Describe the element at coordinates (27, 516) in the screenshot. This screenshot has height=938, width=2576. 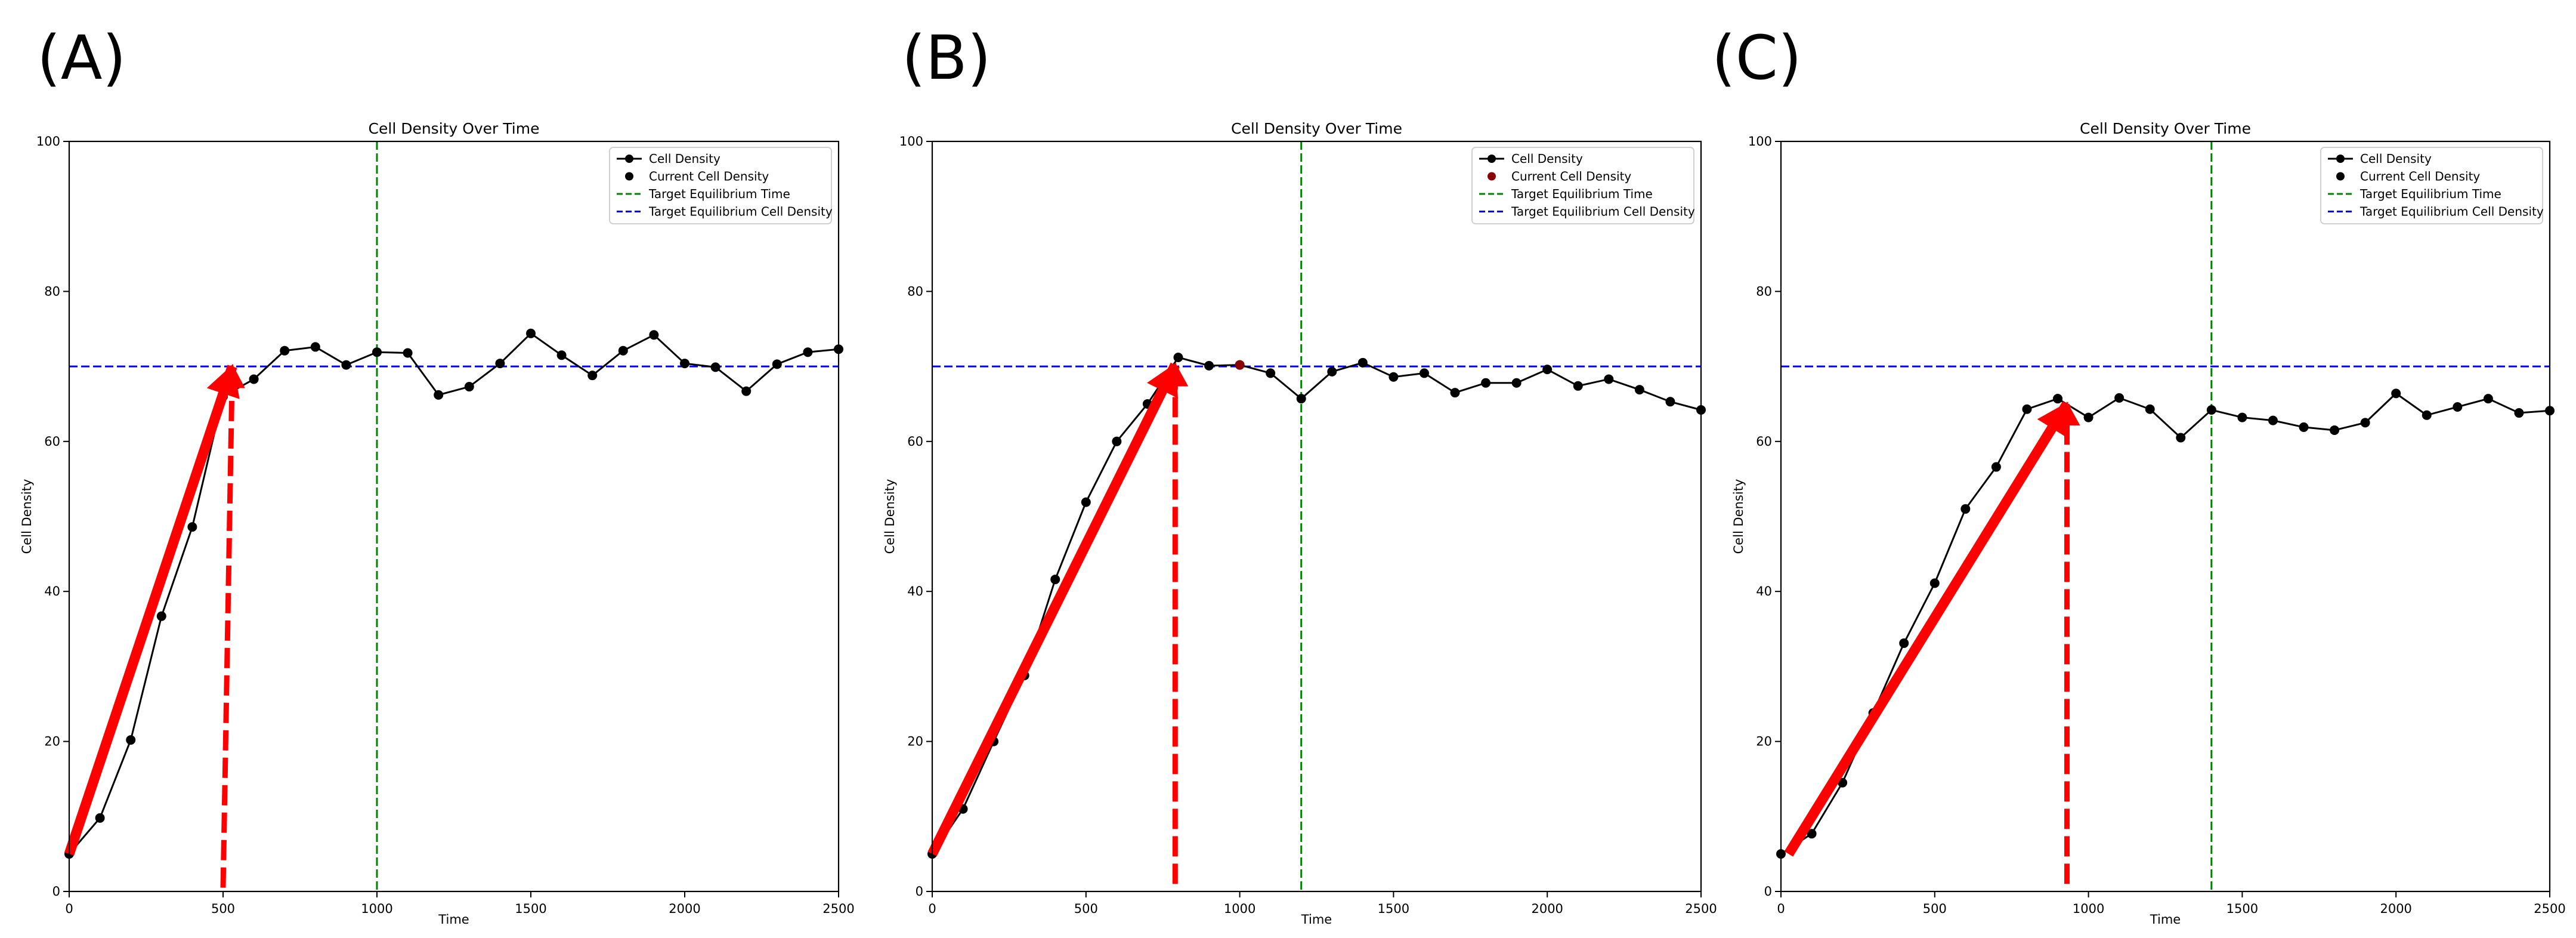
I see `y-axis-label: Cell Density` at that location.